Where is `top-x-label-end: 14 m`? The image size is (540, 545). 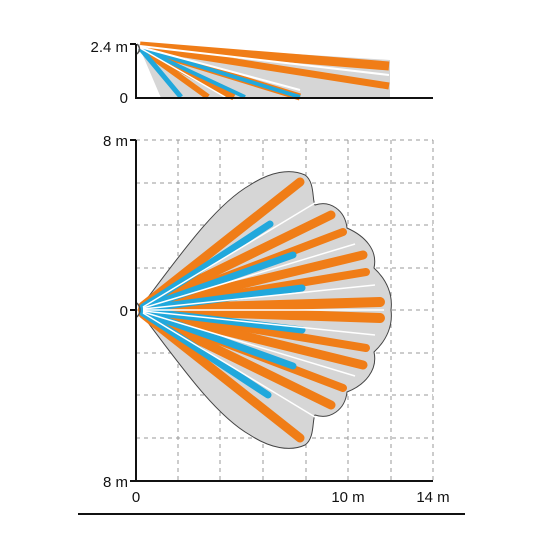 top-x-label-end: 14 m is located at coordinates (432, 497).